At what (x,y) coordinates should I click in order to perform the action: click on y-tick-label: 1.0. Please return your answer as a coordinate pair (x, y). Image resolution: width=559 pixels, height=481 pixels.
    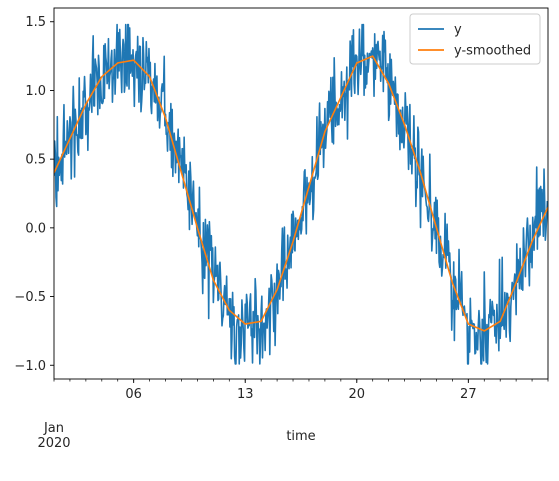
    Looking at the image, I should click on (35, 91).